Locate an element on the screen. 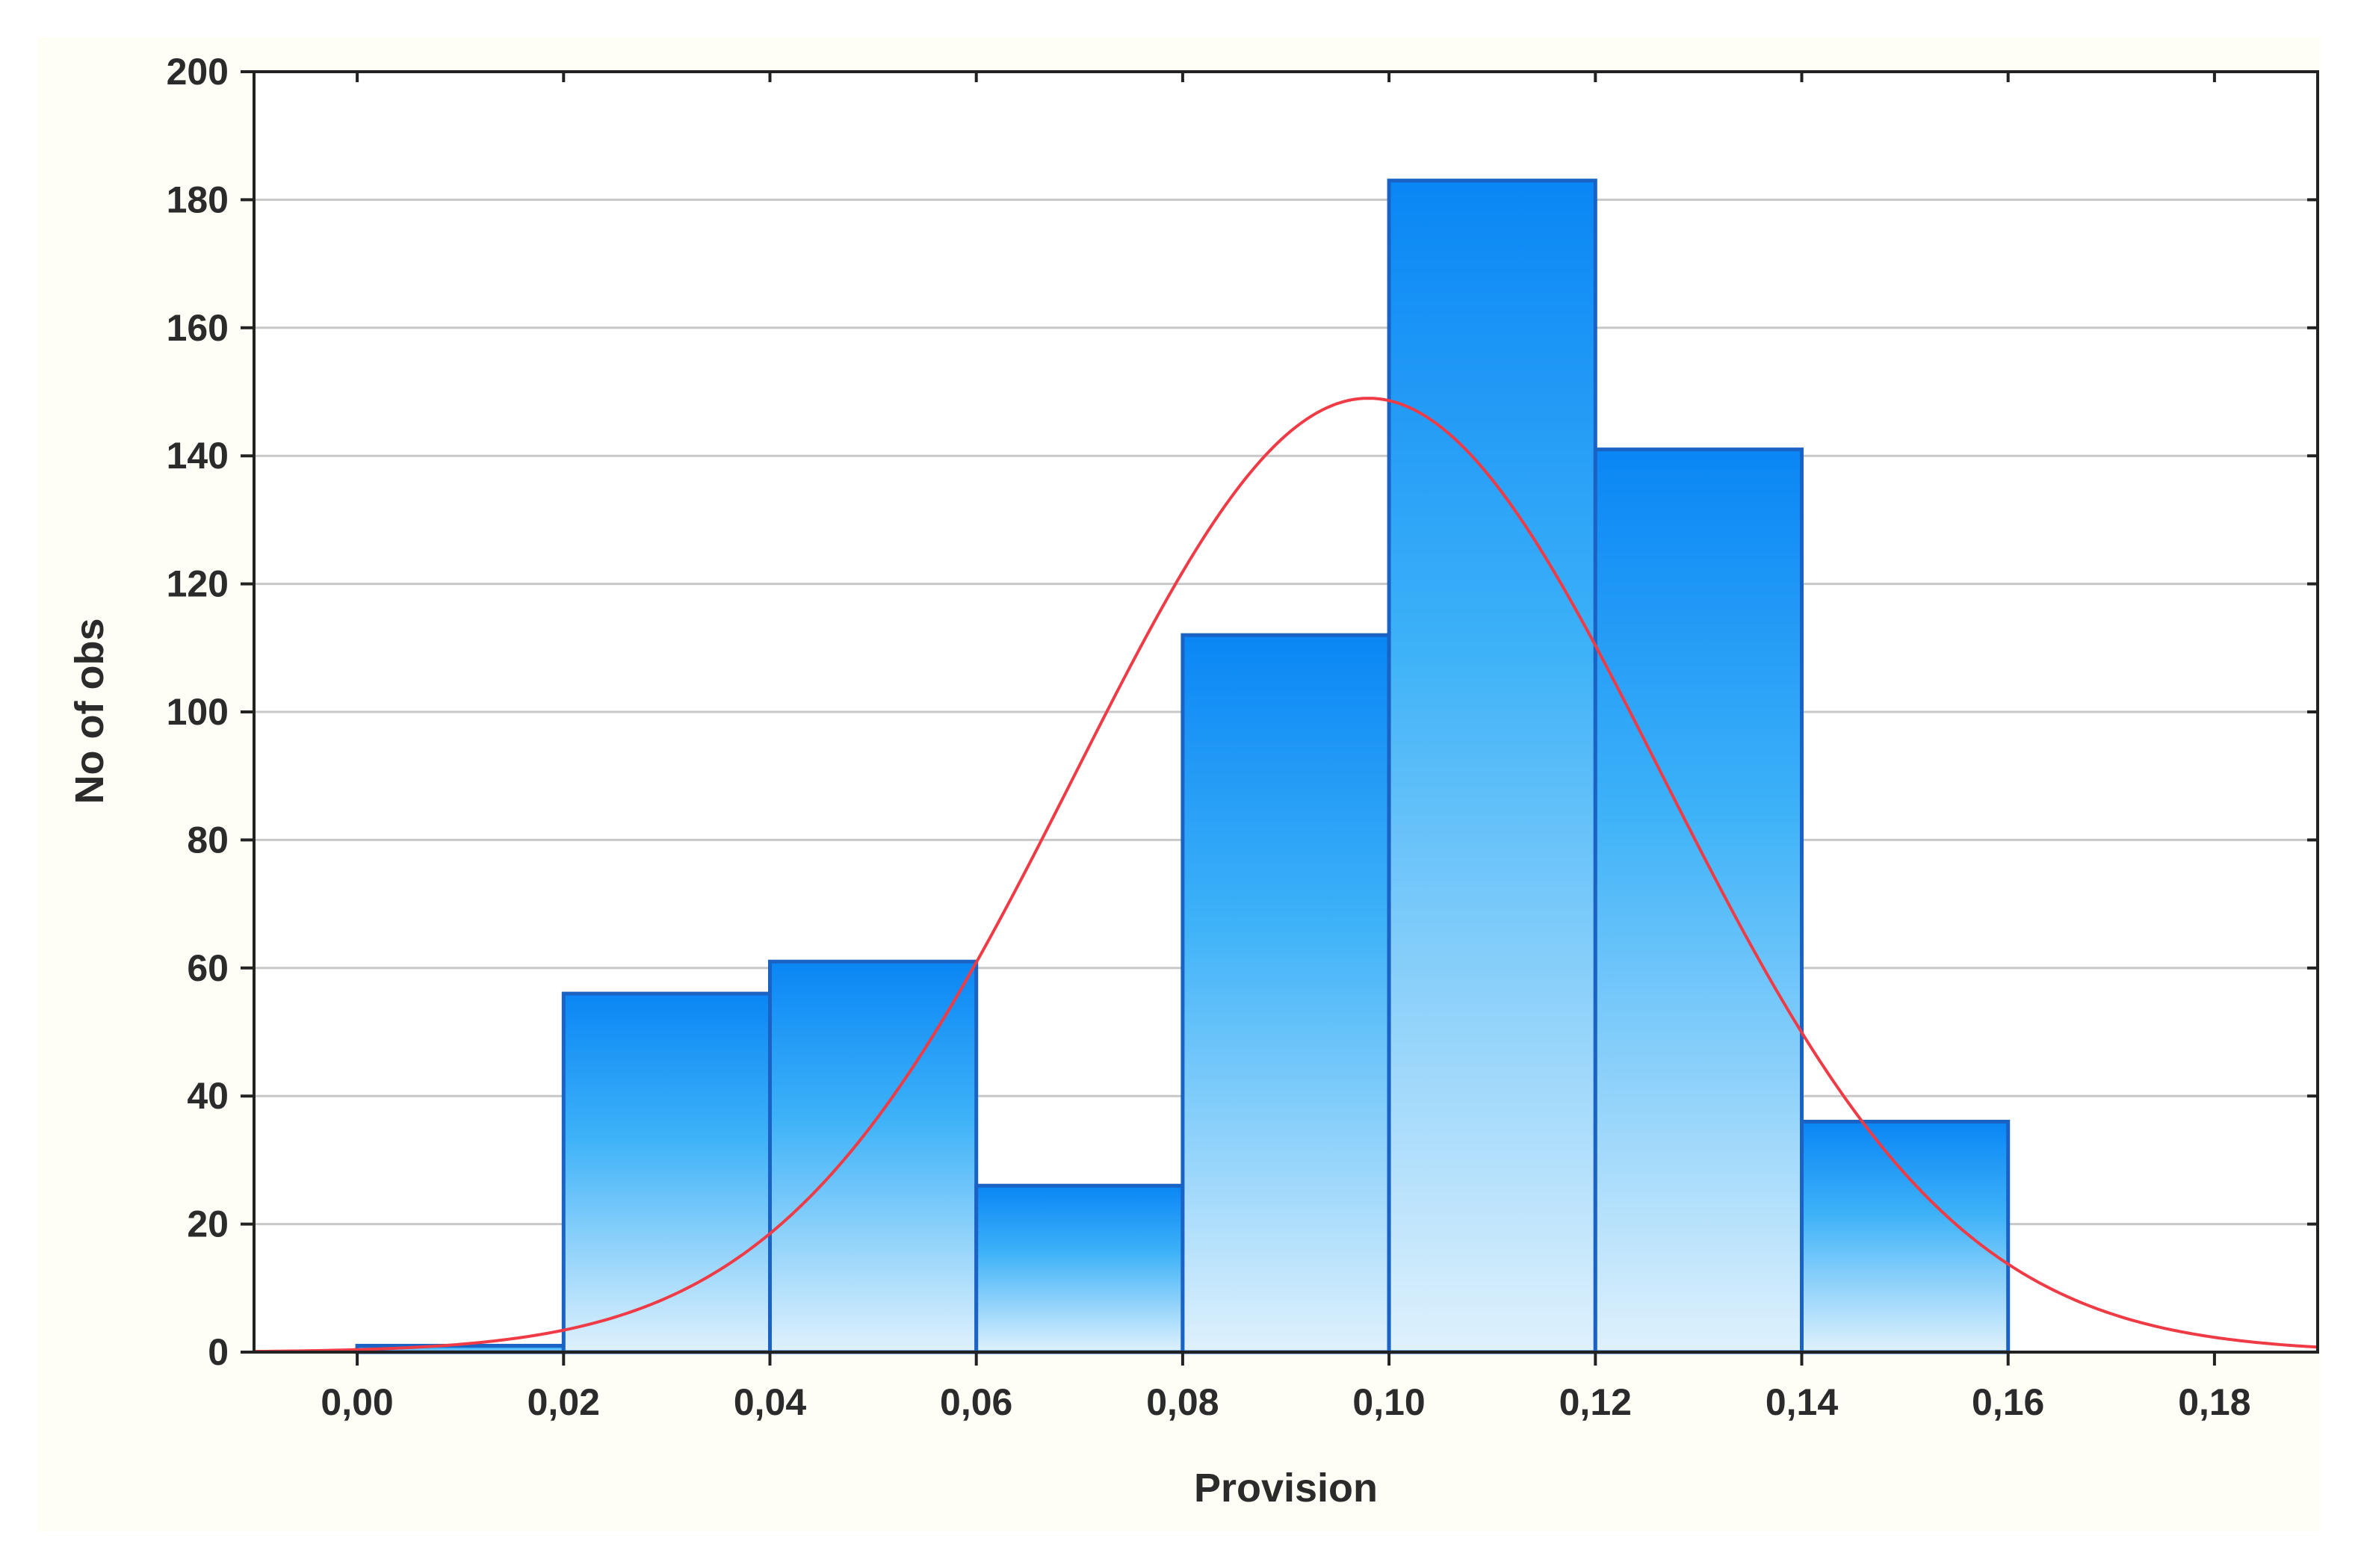  x-tick-labels: 0,00 0,02 0,04 0,06 0,08 0,10 0,12 0,14 0,16 0,18 is located at coordinates (1286, 1402).